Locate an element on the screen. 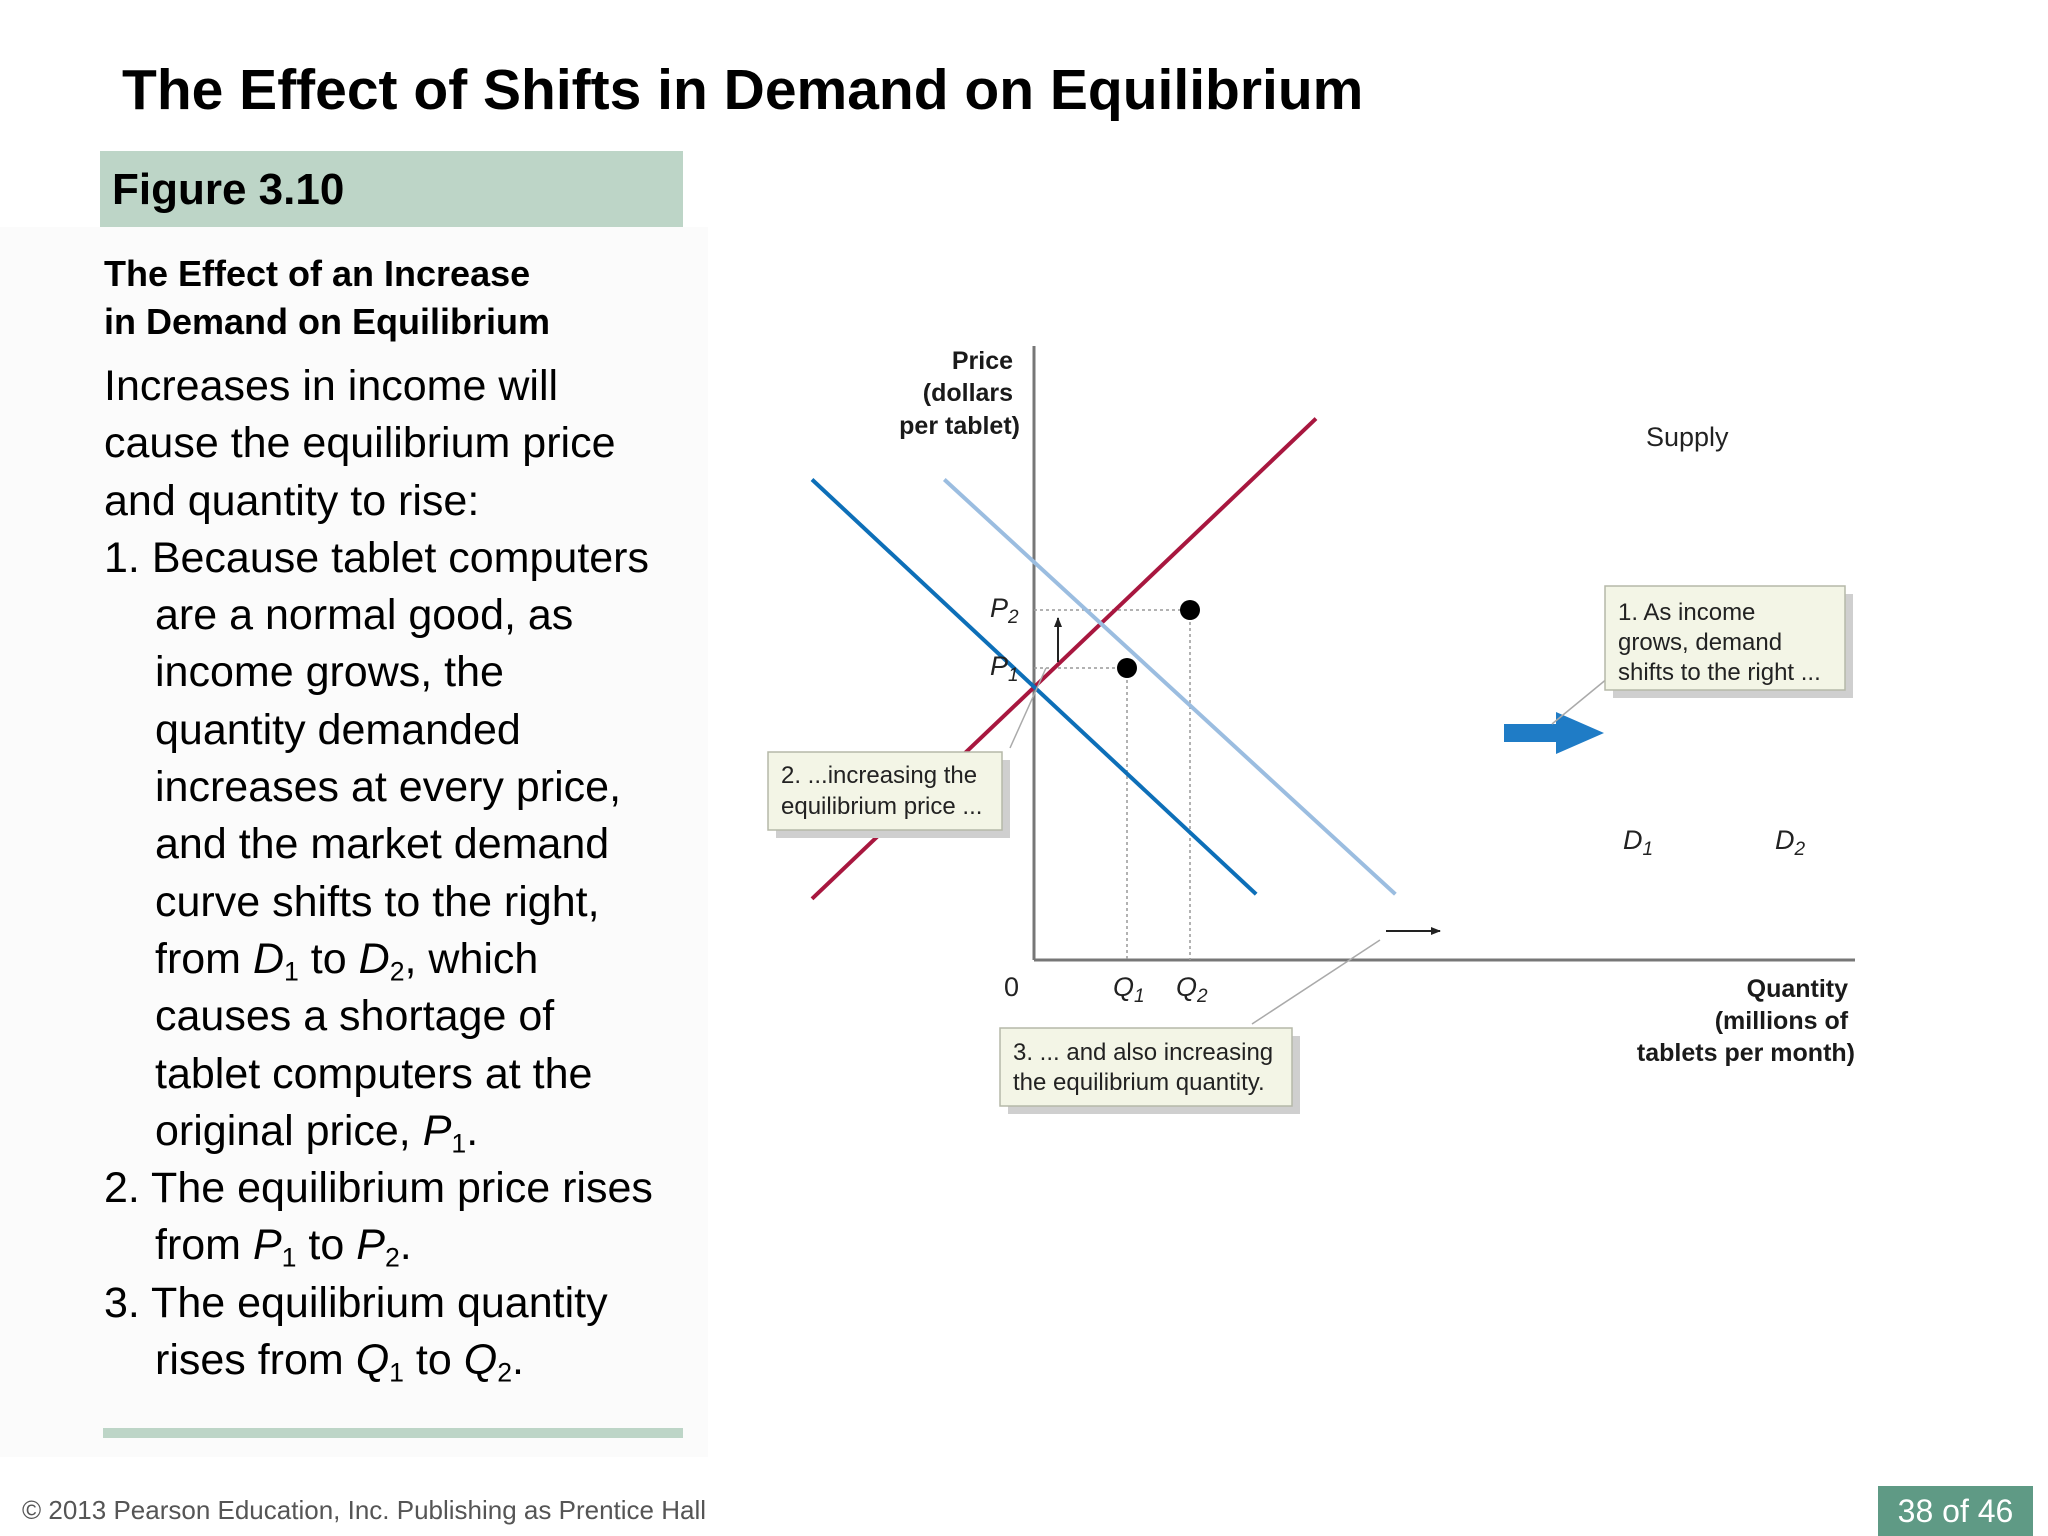 The width and height of the screenshot is (2048, 1536). x-axis-label: Quantity (millions of tablets per month) is located at coordinates (1746, 1021).